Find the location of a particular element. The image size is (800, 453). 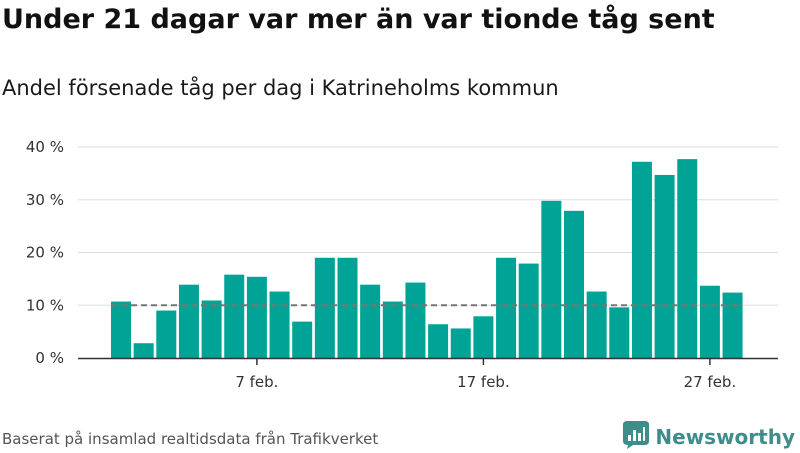

y-tick-label: 10 % is located at coordinates (45, 305).